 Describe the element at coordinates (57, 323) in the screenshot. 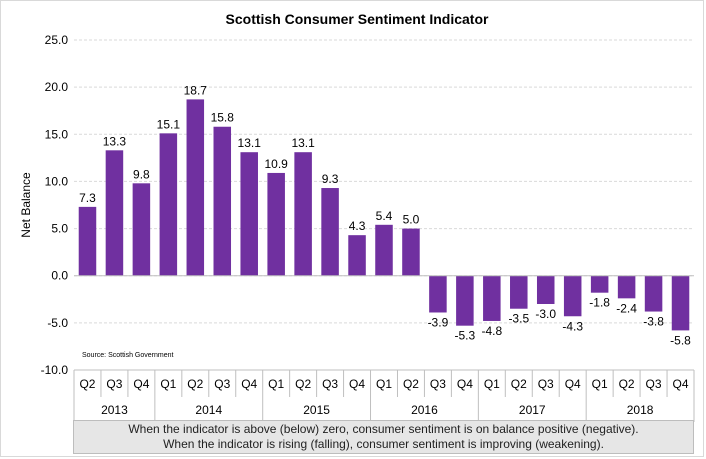

I see `y-tick-label: -5.0` at that location.